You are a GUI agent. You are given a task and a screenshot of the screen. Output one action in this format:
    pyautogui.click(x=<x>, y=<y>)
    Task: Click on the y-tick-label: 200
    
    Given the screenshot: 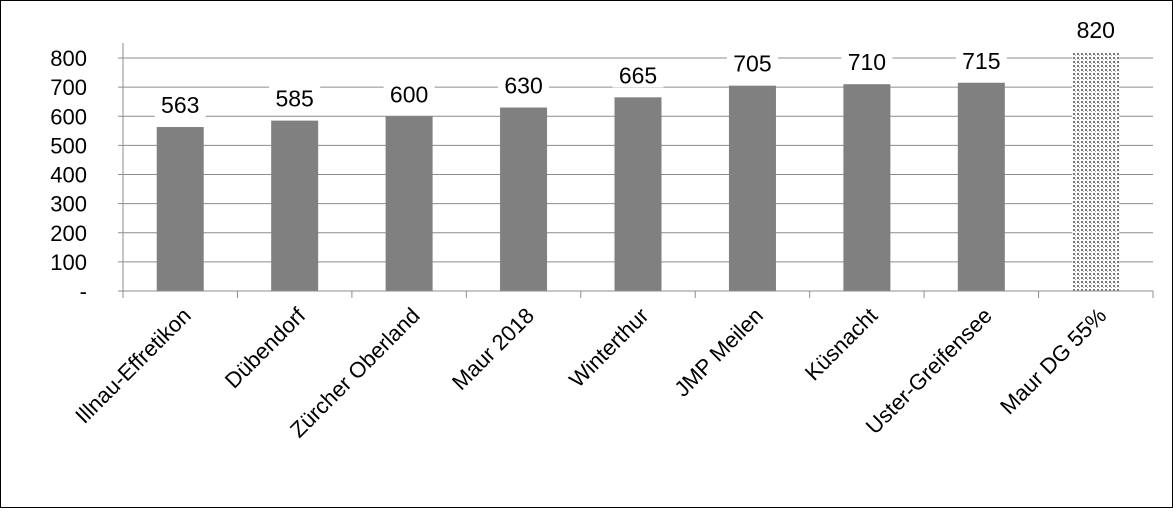 What is the action you would take?
    pyautogui.click(x=68, y=233)
    